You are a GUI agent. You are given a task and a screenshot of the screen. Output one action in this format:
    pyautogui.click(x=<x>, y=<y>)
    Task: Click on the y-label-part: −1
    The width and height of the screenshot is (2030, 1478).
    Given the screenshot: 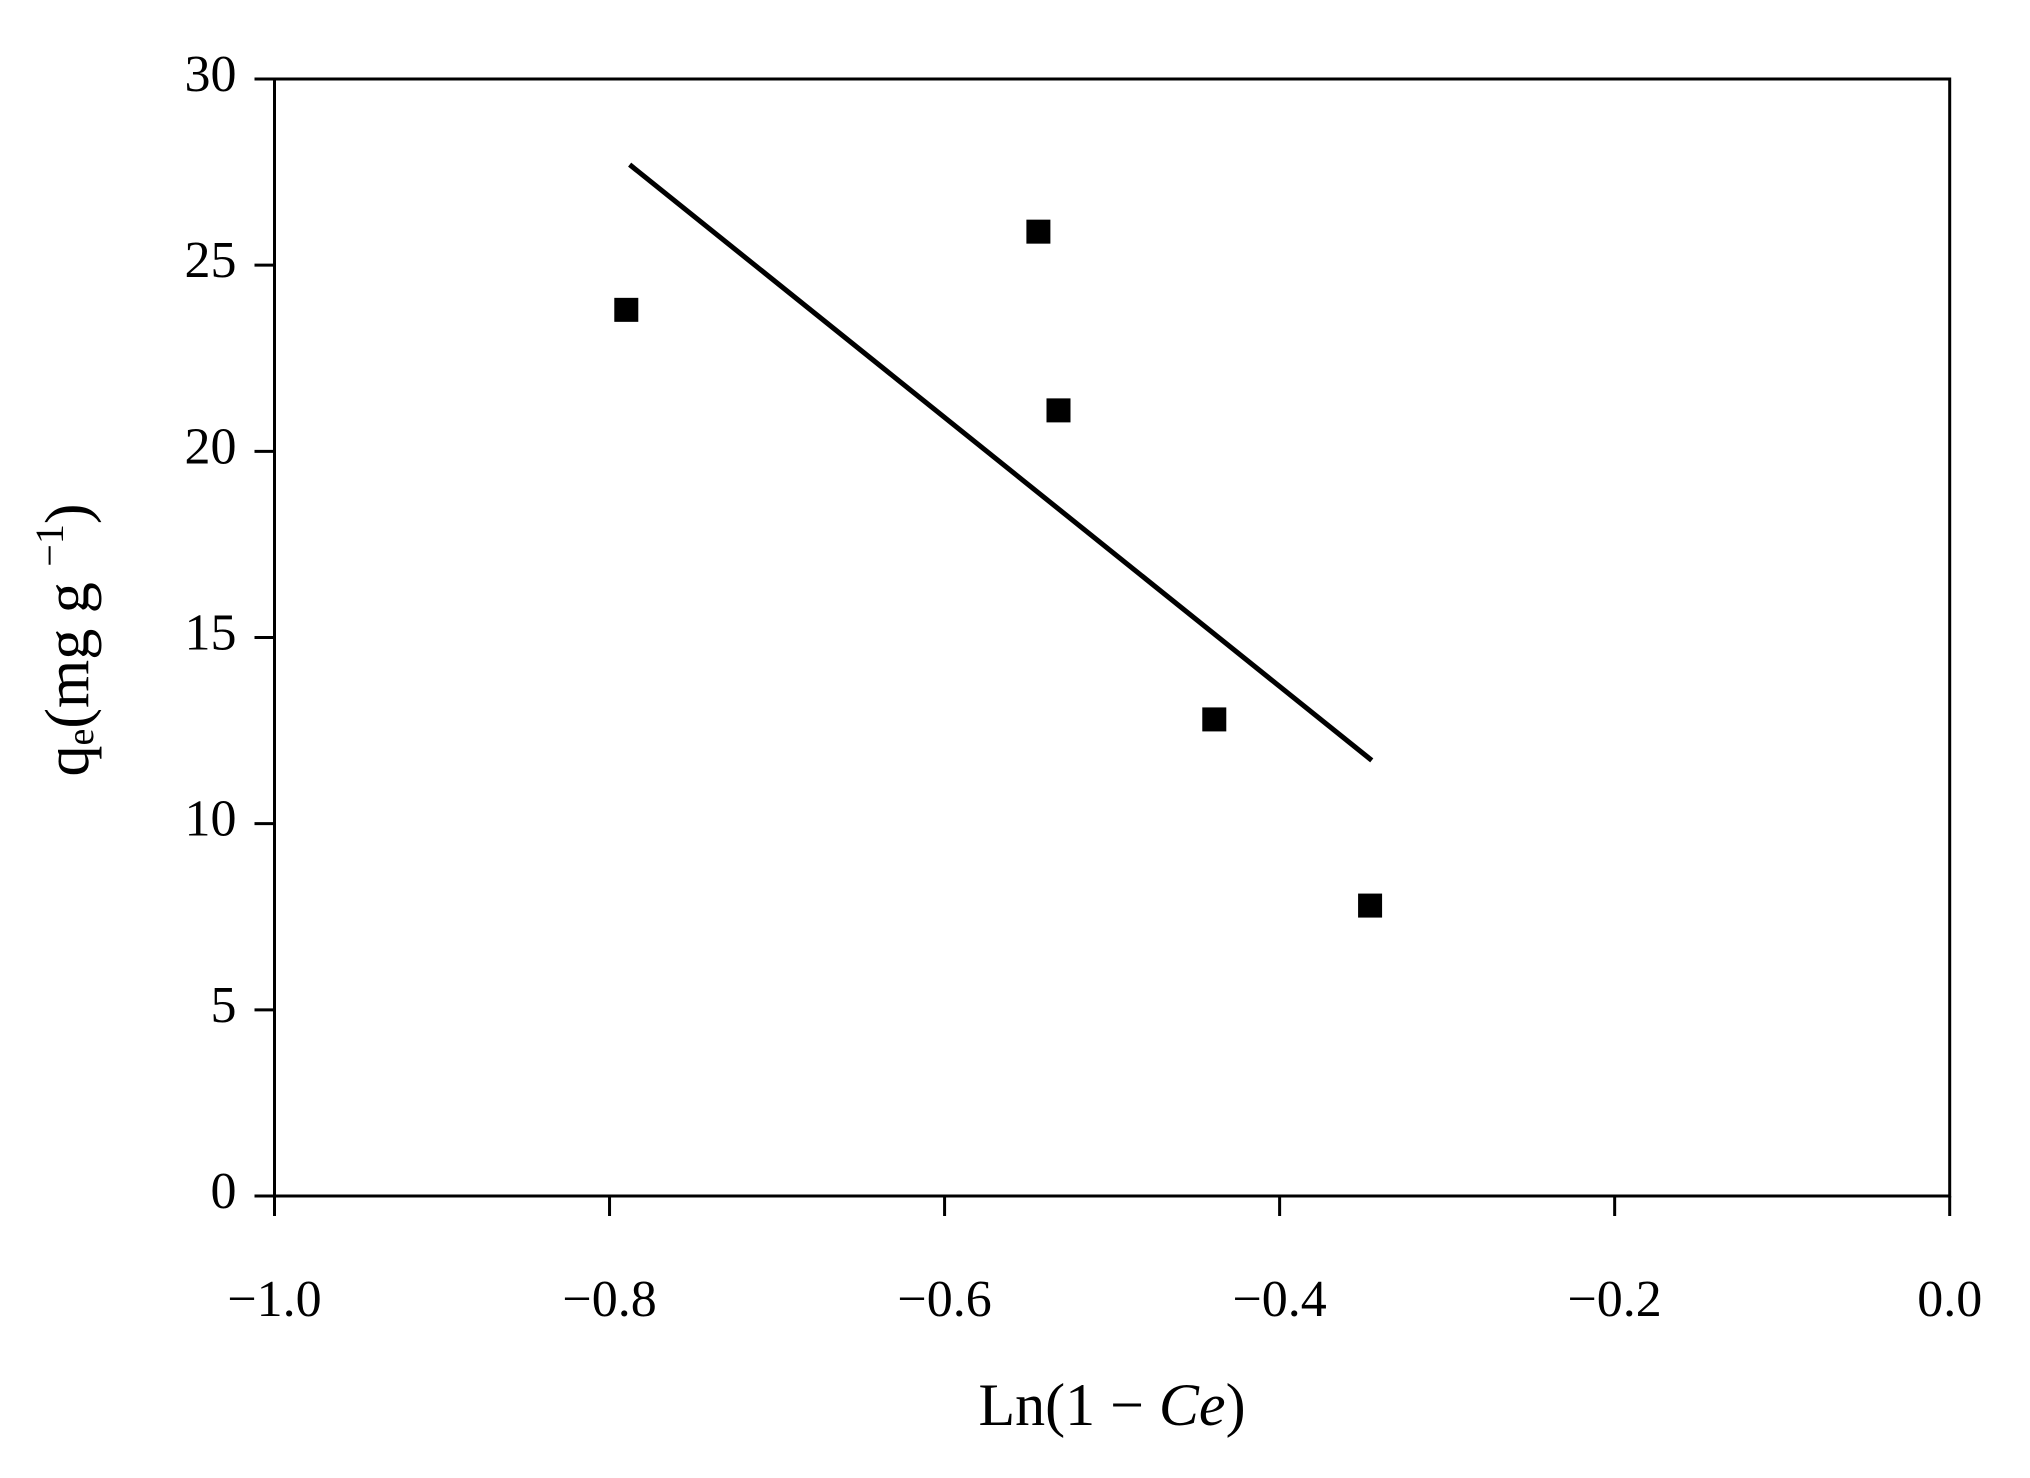 What is the action you would take?
    pyautogui.click(x=49, y=545)
    